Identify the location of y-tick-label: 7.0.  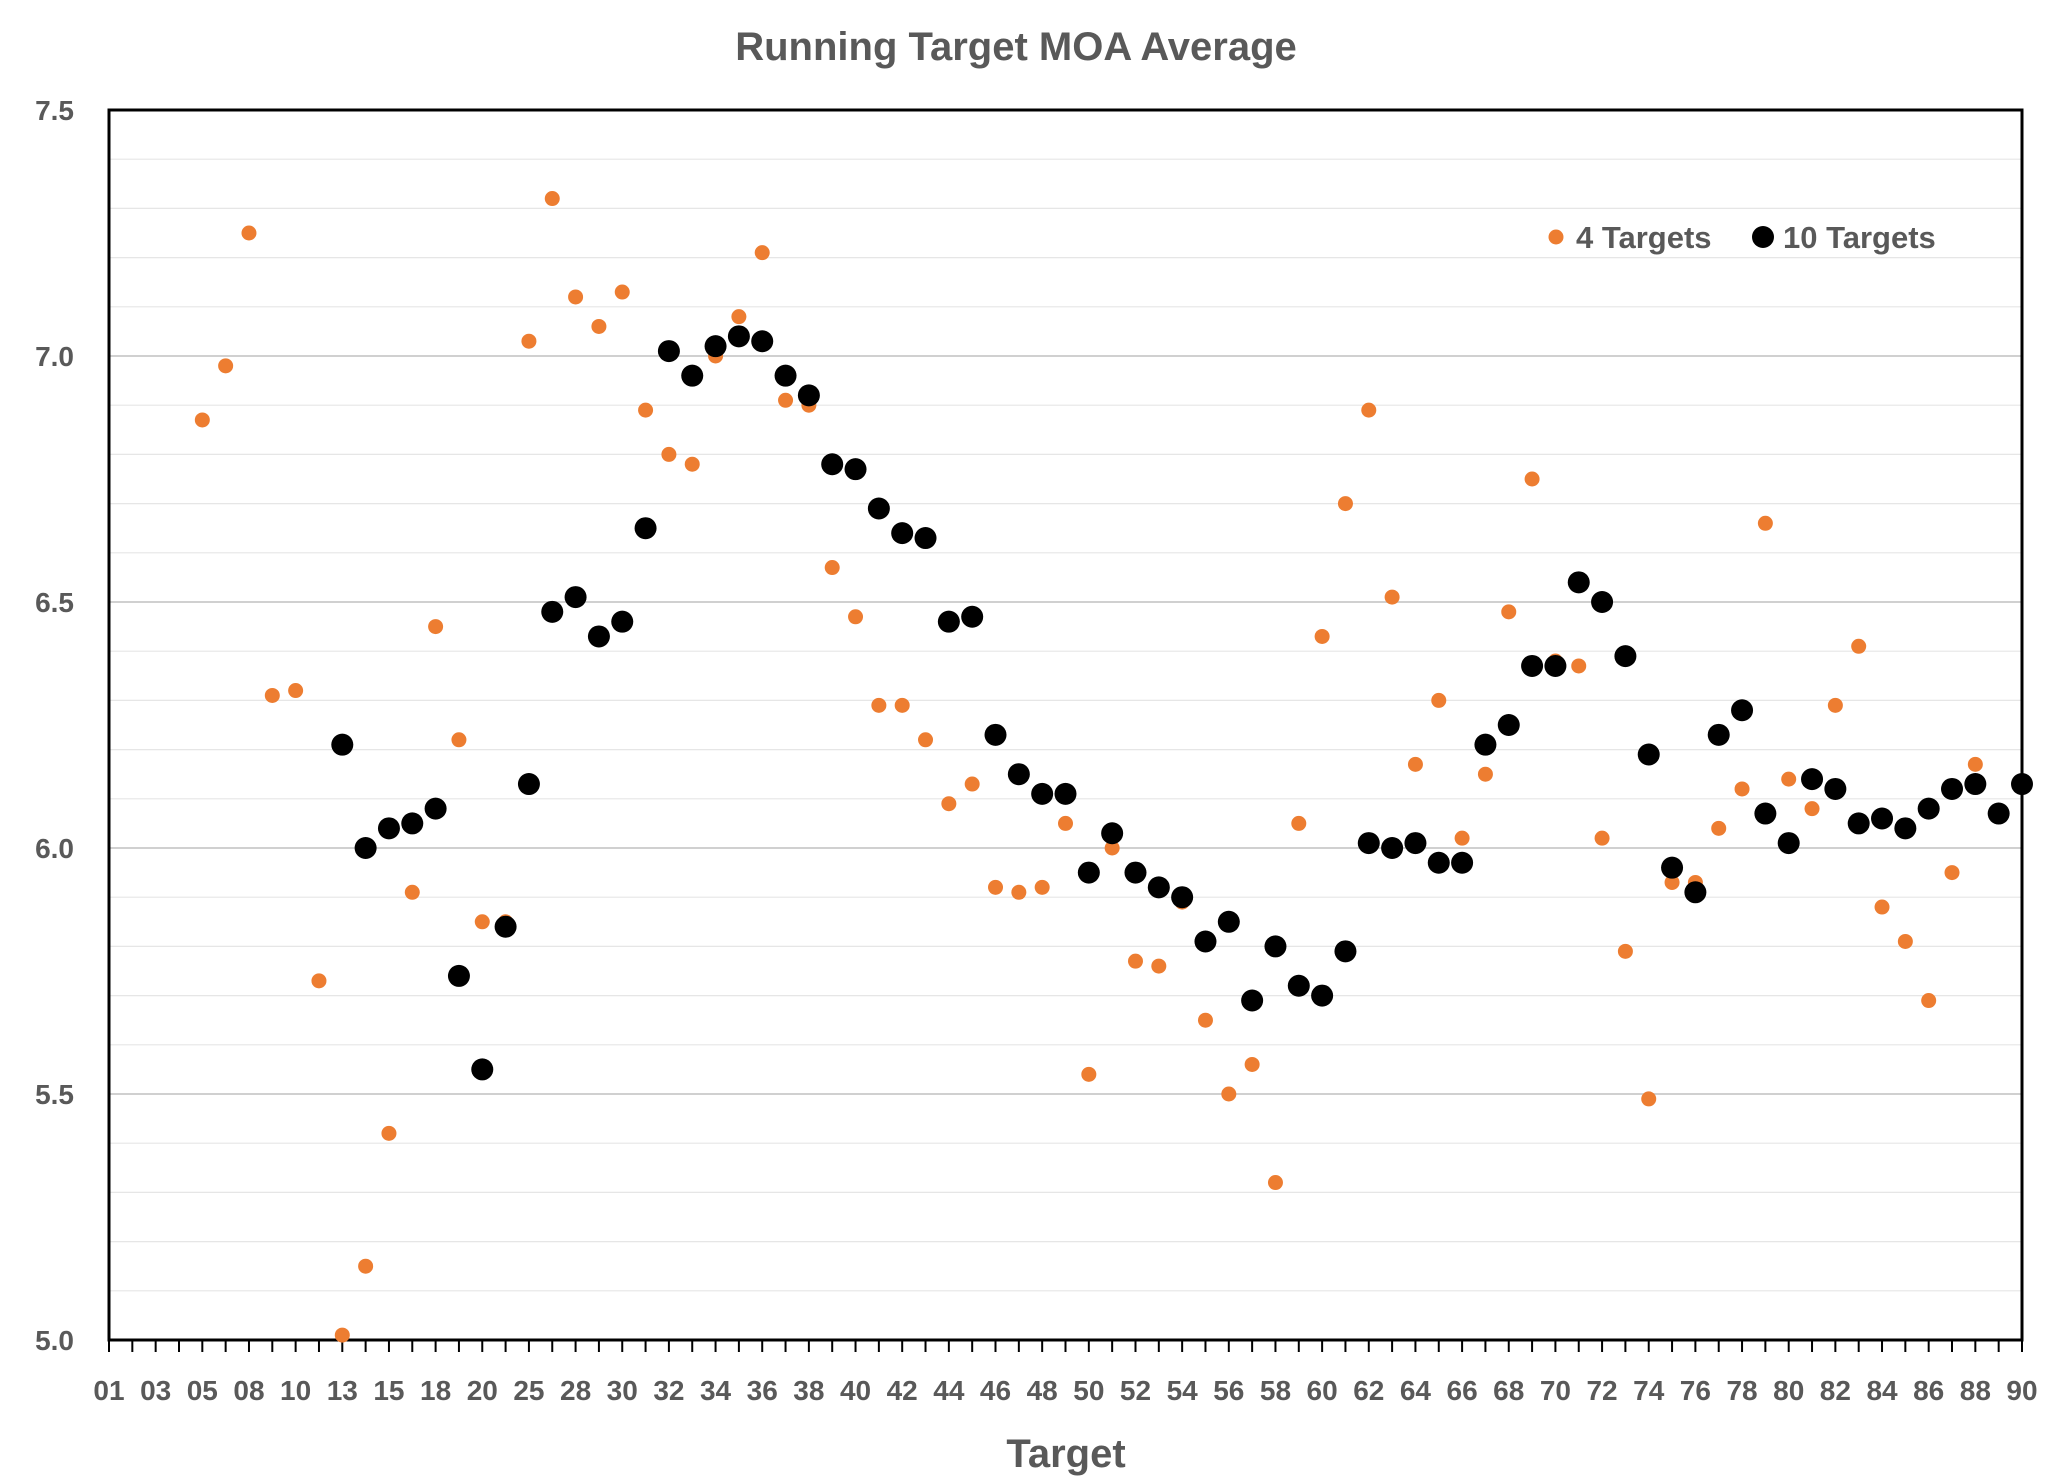
(54, 356).